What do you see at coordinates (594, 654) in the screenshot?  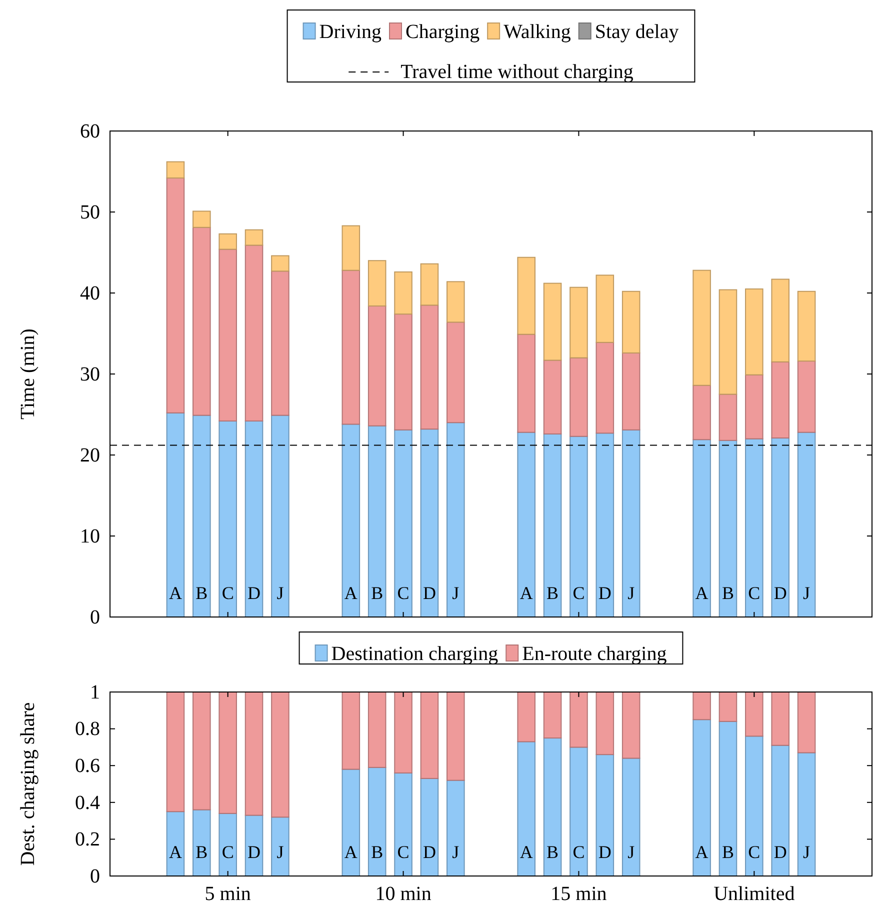 I see `legend-label: En-route charging` at bounding box center [594, 654].